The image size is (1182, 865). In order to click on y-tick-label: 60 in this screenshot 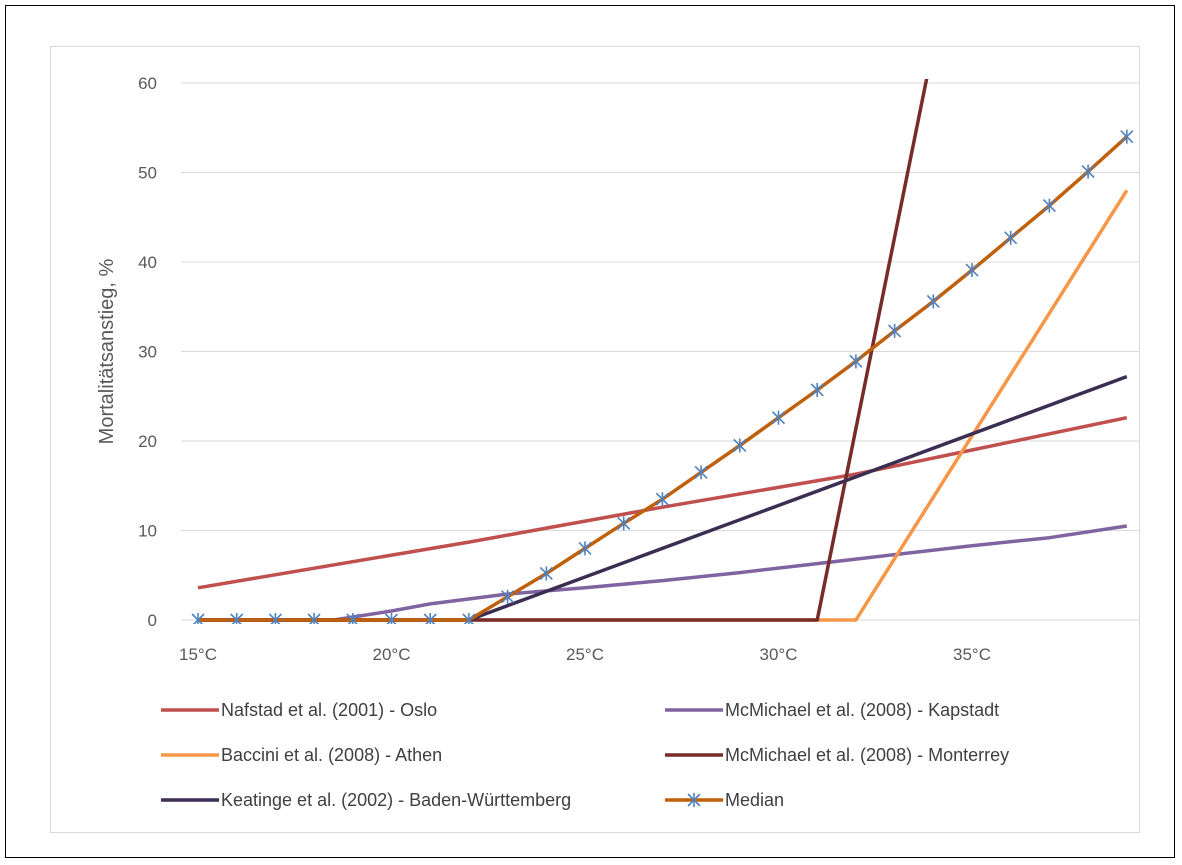, I will do `click(147, 83)`.